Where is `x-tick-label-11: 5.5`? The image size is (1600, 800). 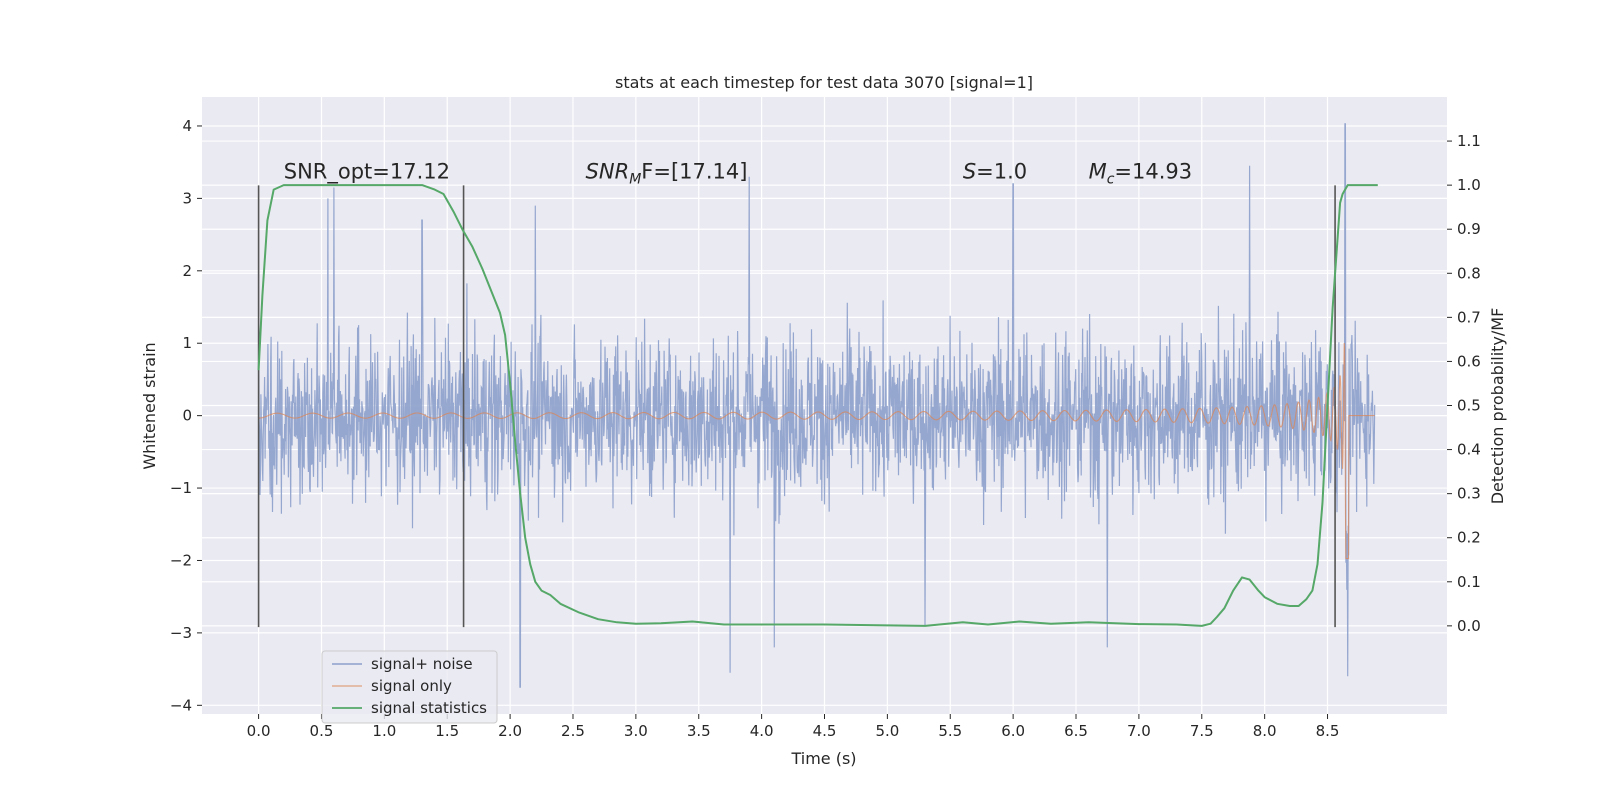
x-tick-label-11: 5.5 is located at coordinates (950, 731).